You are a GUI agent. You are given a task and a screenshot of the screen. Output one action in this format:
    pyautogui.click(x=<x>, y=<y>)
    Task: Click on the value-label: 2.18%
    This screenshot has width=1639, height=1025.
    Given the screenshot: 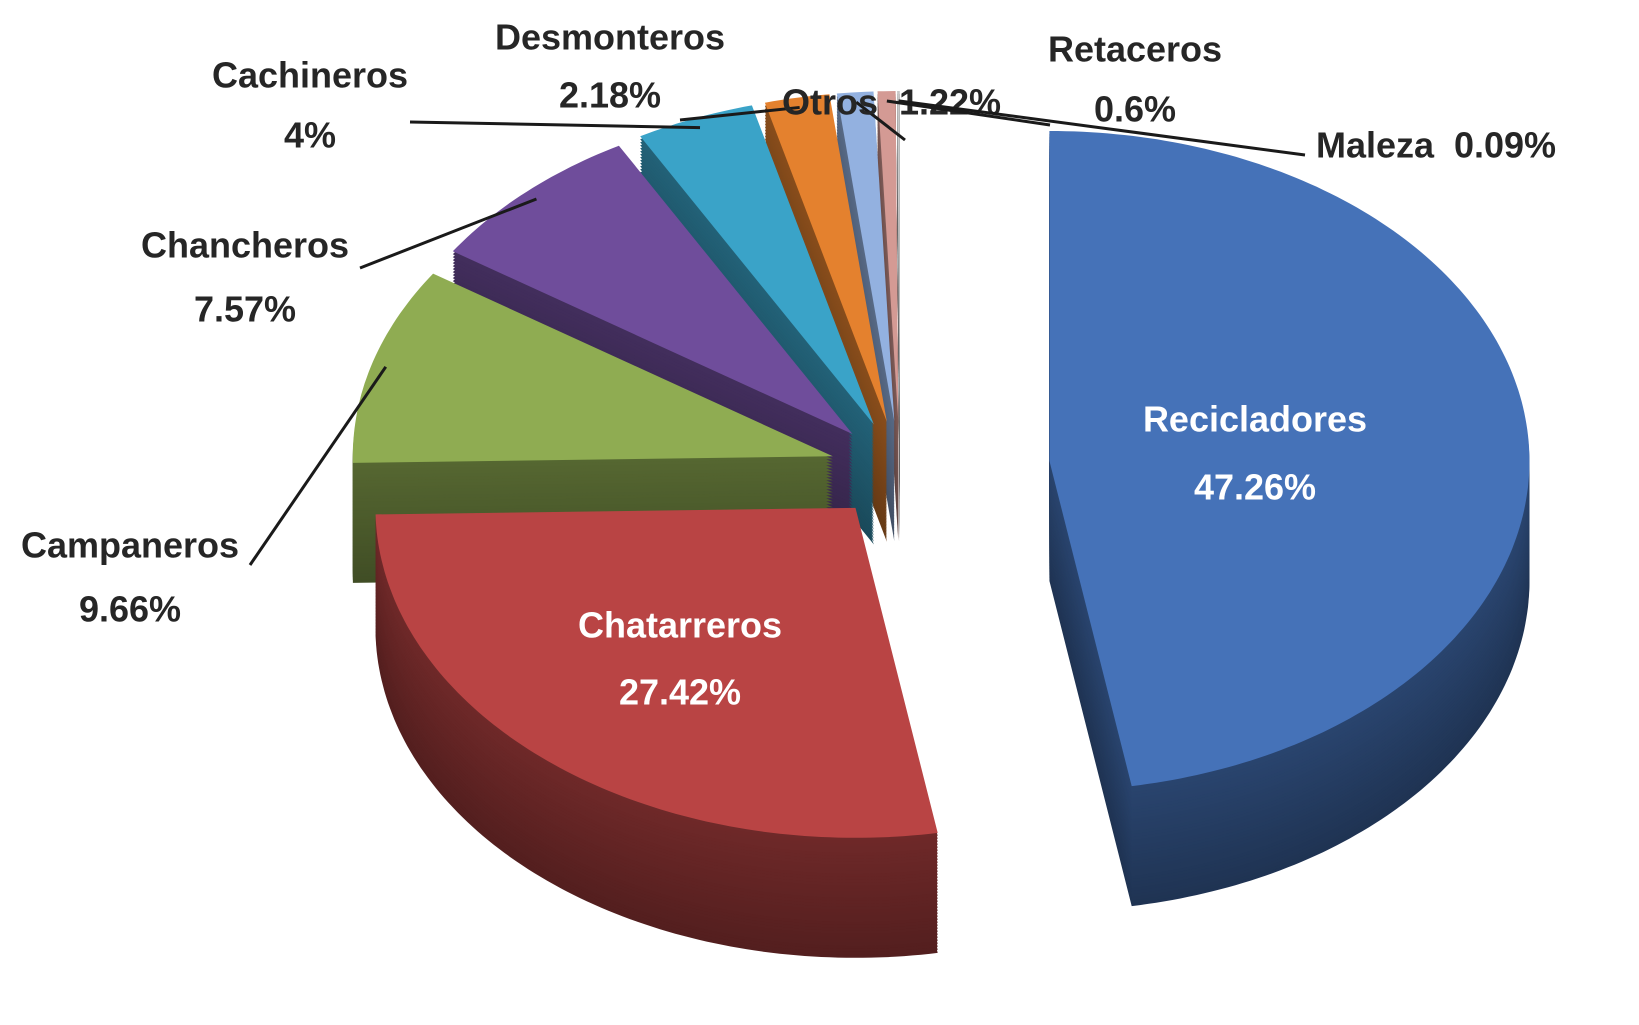 What is the action you would take?
    pyautogui.click(x=610, y=95)
    